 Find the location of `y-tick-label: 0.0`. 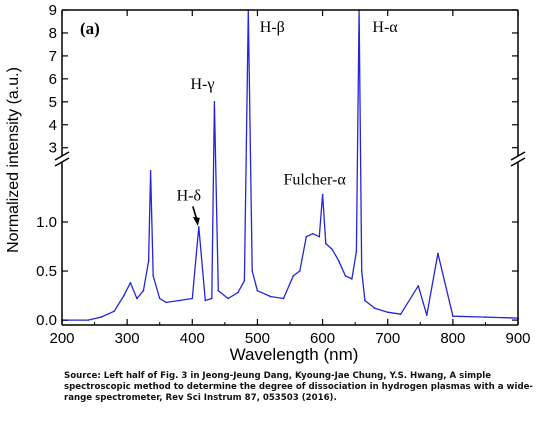

y-tick-label: 0.0 is located at coordinates (46, 320).